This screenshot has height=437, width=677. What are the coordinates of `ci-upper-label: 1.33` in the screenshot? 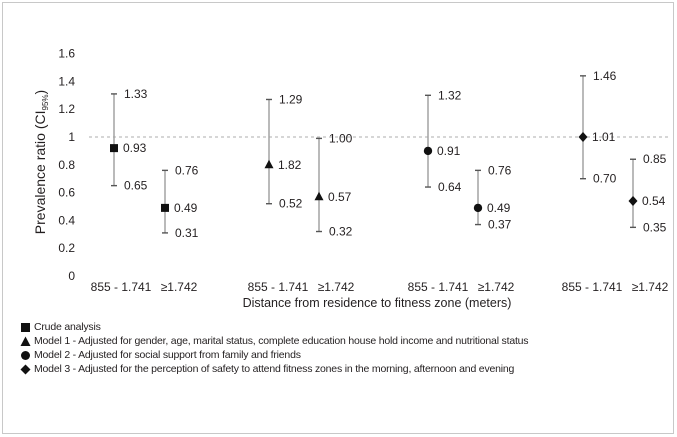 It's located at (136, 94).